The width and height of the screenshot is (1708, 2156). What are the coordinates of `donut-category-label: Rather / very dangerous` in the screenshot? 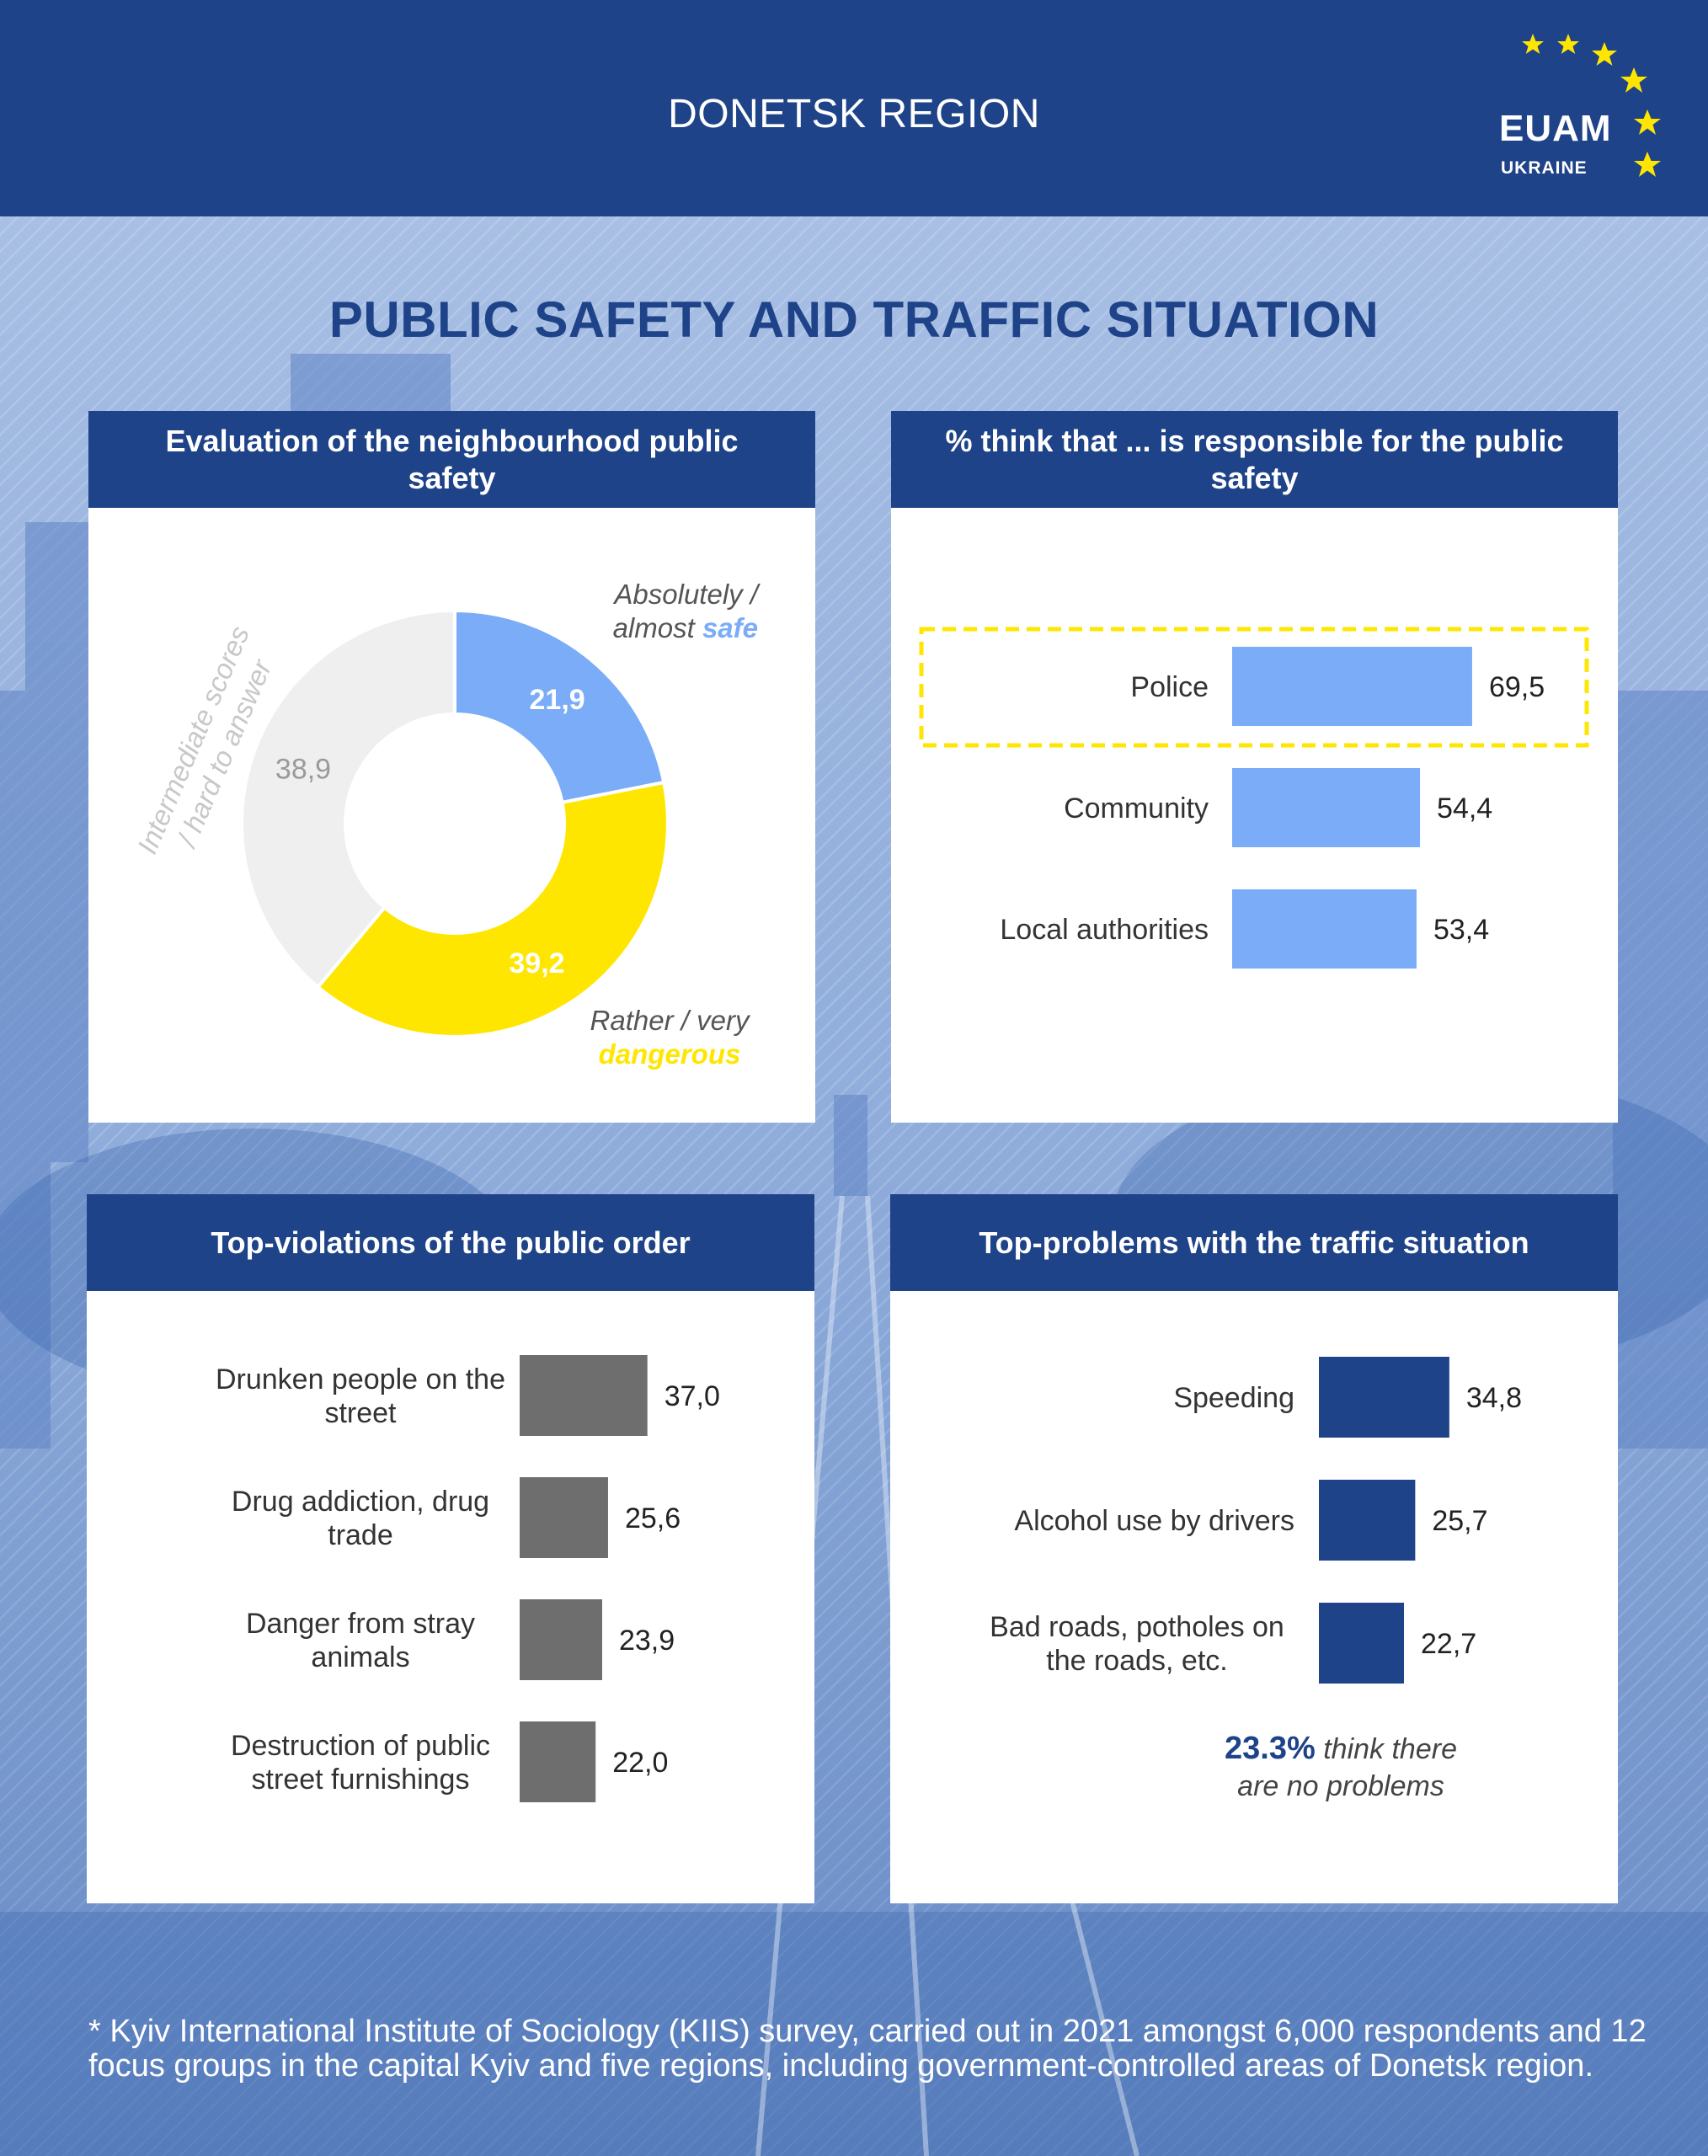 It's located at (670, 1037).